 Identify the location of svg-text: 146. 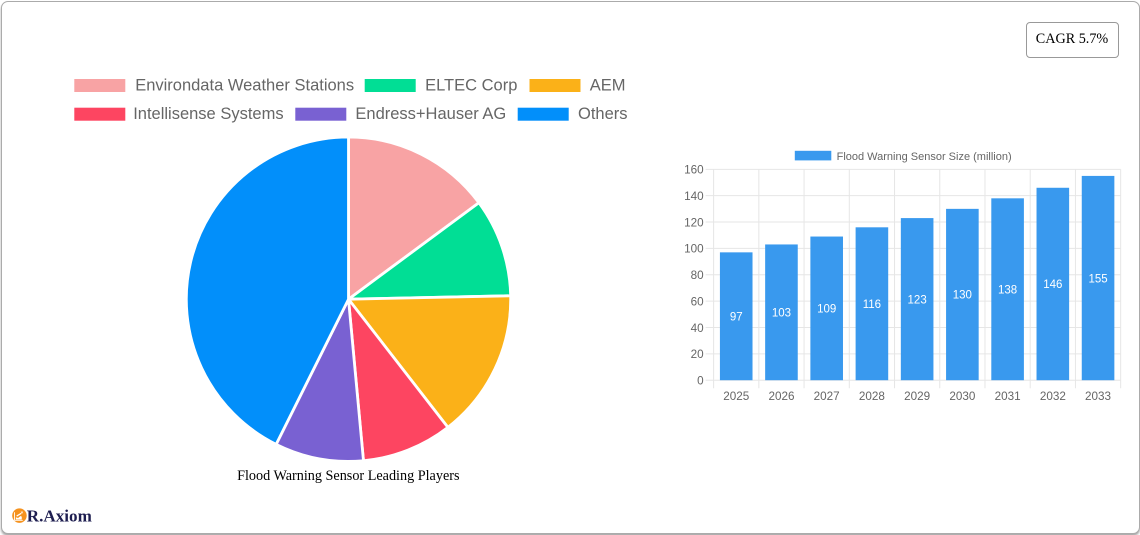
(1052, 285).